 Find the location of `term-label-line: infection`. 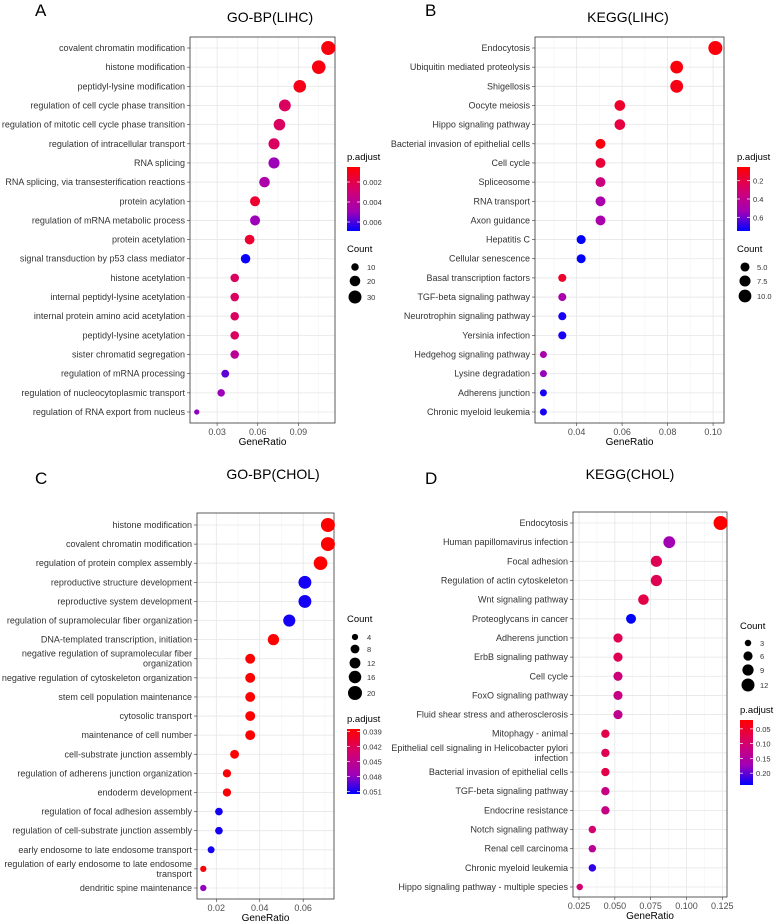

term-label-line: infection is located at coordinates (551, 758).